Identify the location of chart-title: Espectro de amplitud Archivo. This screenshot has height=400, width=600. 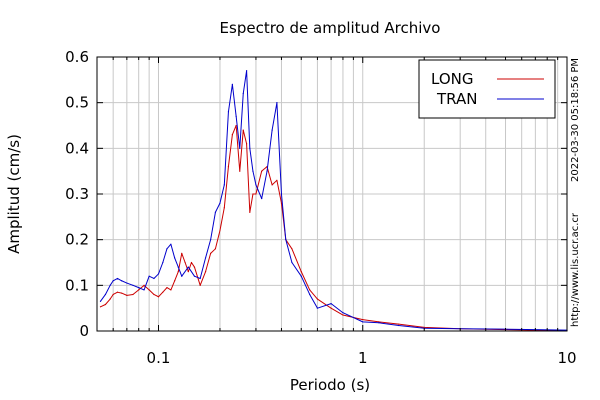
(330, 28).